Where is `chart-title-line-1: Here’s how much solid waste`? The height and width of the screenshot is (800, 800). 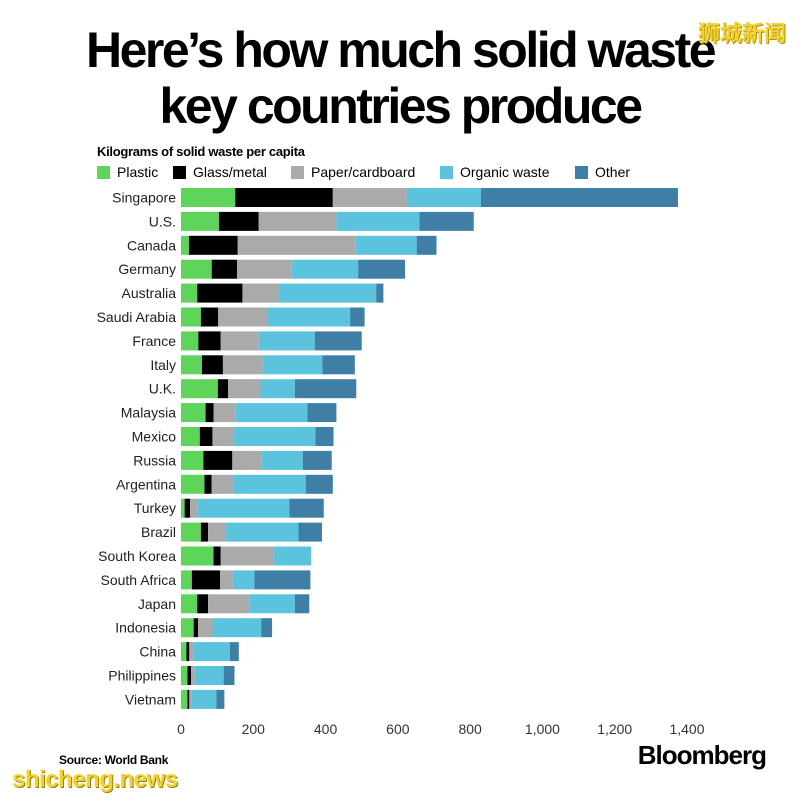
chart-title-line-1: Here’s how much solid waste is located at coordinates (401, 50).